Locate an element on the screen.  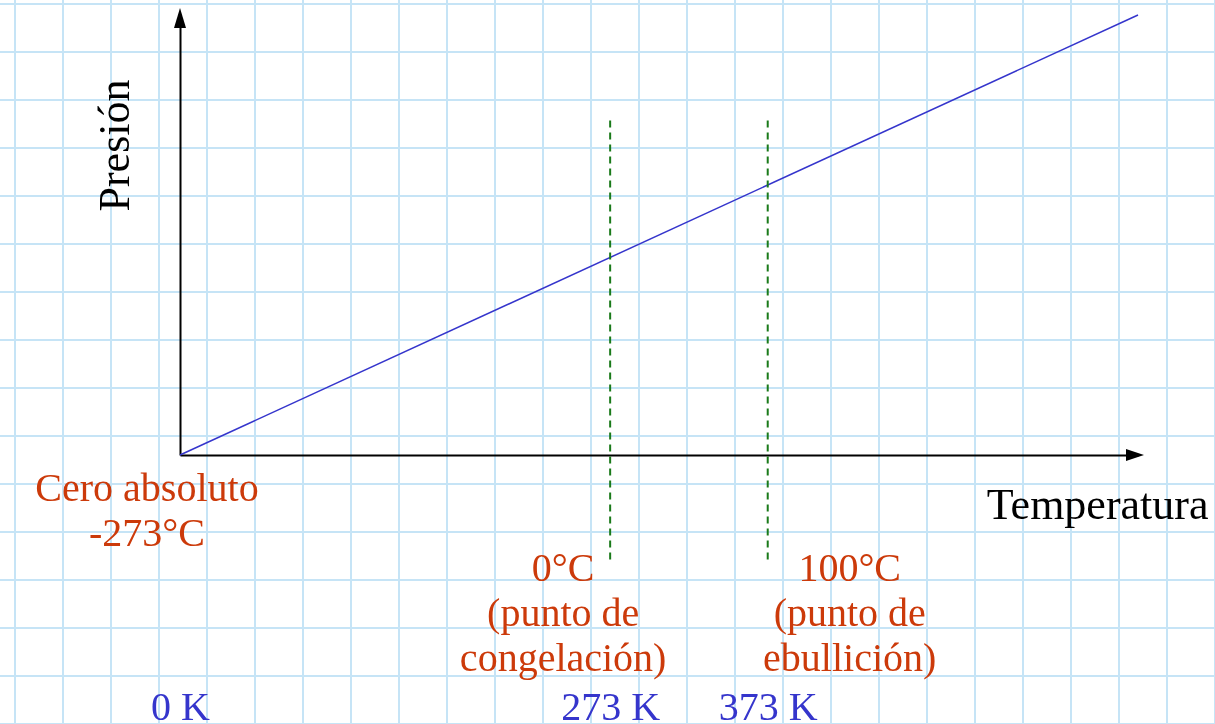
x-axis-title: Temperatura is located at coordinates (1097, 504).